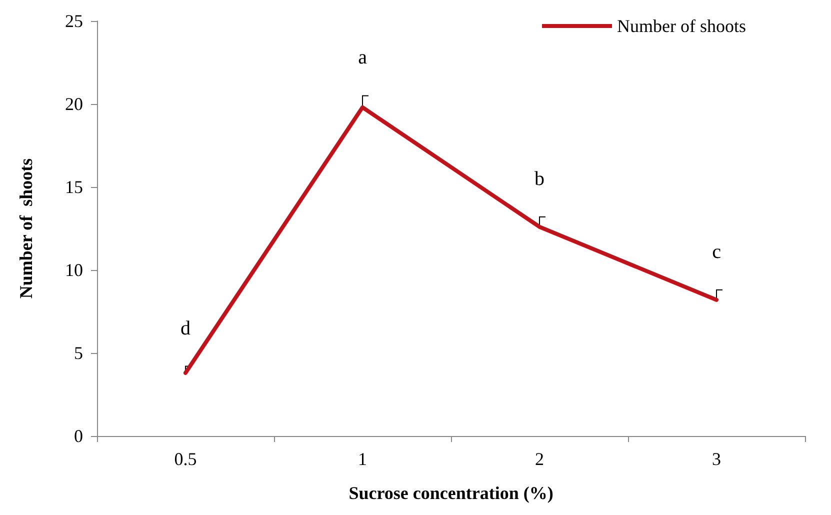 This screenshot has width=831, height=515. Describe the element at coordinates (717, 251) in the screenshot. I see `annotation: c` at that location.